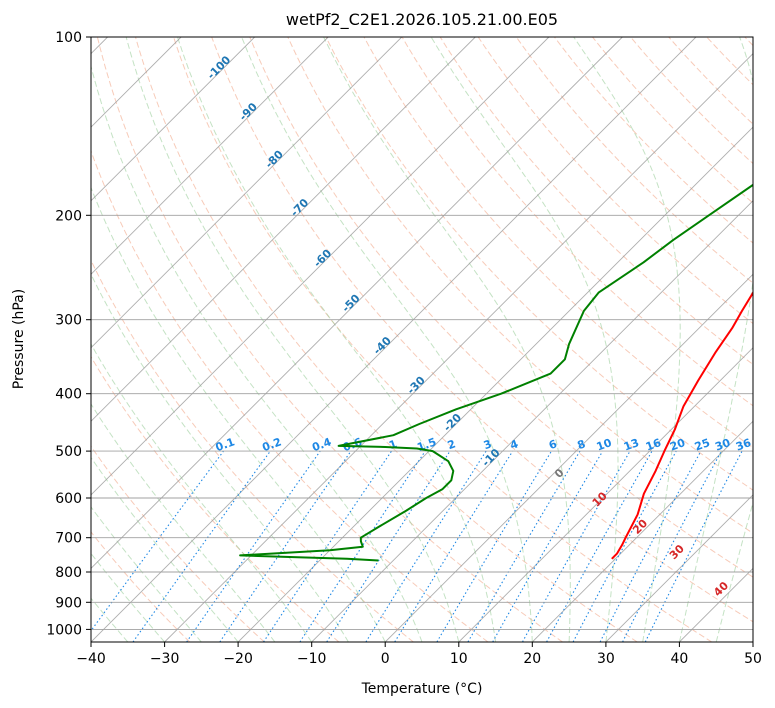 The image size is (775, 708). I want to click on isotherm-label: -100, so click(219, 67).